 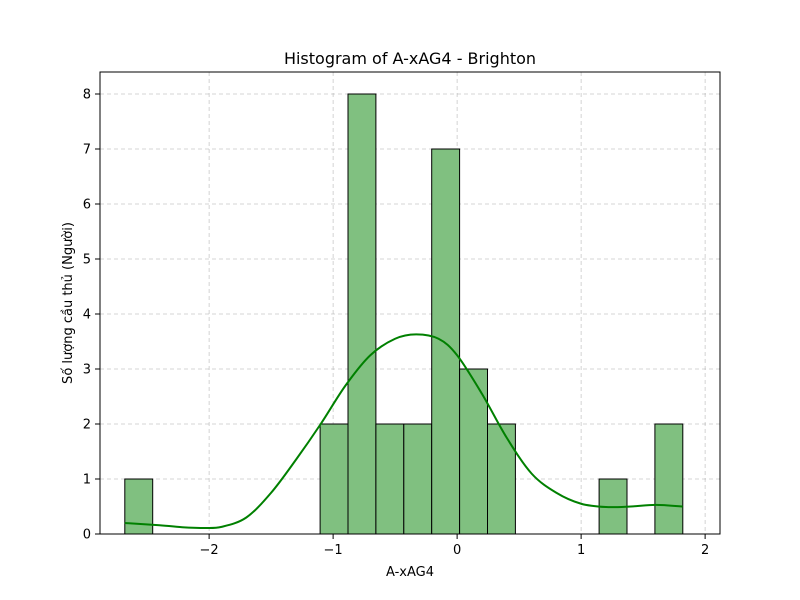 What do you see at coordinates (91, 315) in the screenshot?
I see `y-axis-ticks: 0 1 2 3 4 5 6 7 8` at bounding box center [91, 315].